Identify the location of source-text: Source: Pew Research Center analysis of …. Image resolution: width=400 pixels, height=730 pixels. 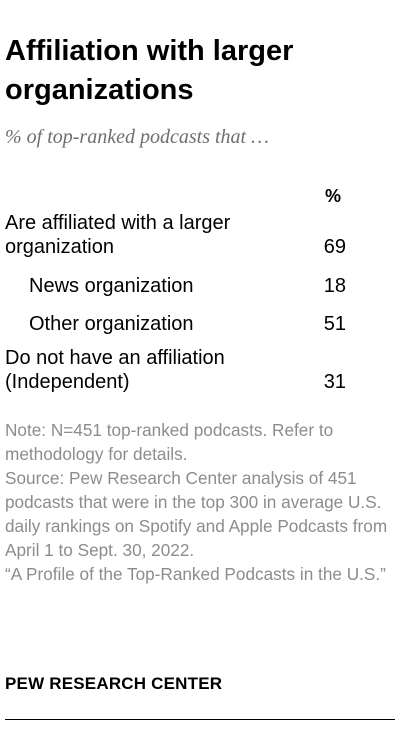
(196, 514).